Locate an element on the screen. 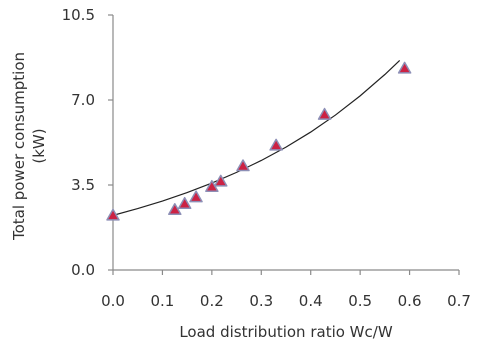 Image resolution: width=496 pixels, height=351 pixels. x-tick-label: 0.2 is located at coordinates (212, 301).